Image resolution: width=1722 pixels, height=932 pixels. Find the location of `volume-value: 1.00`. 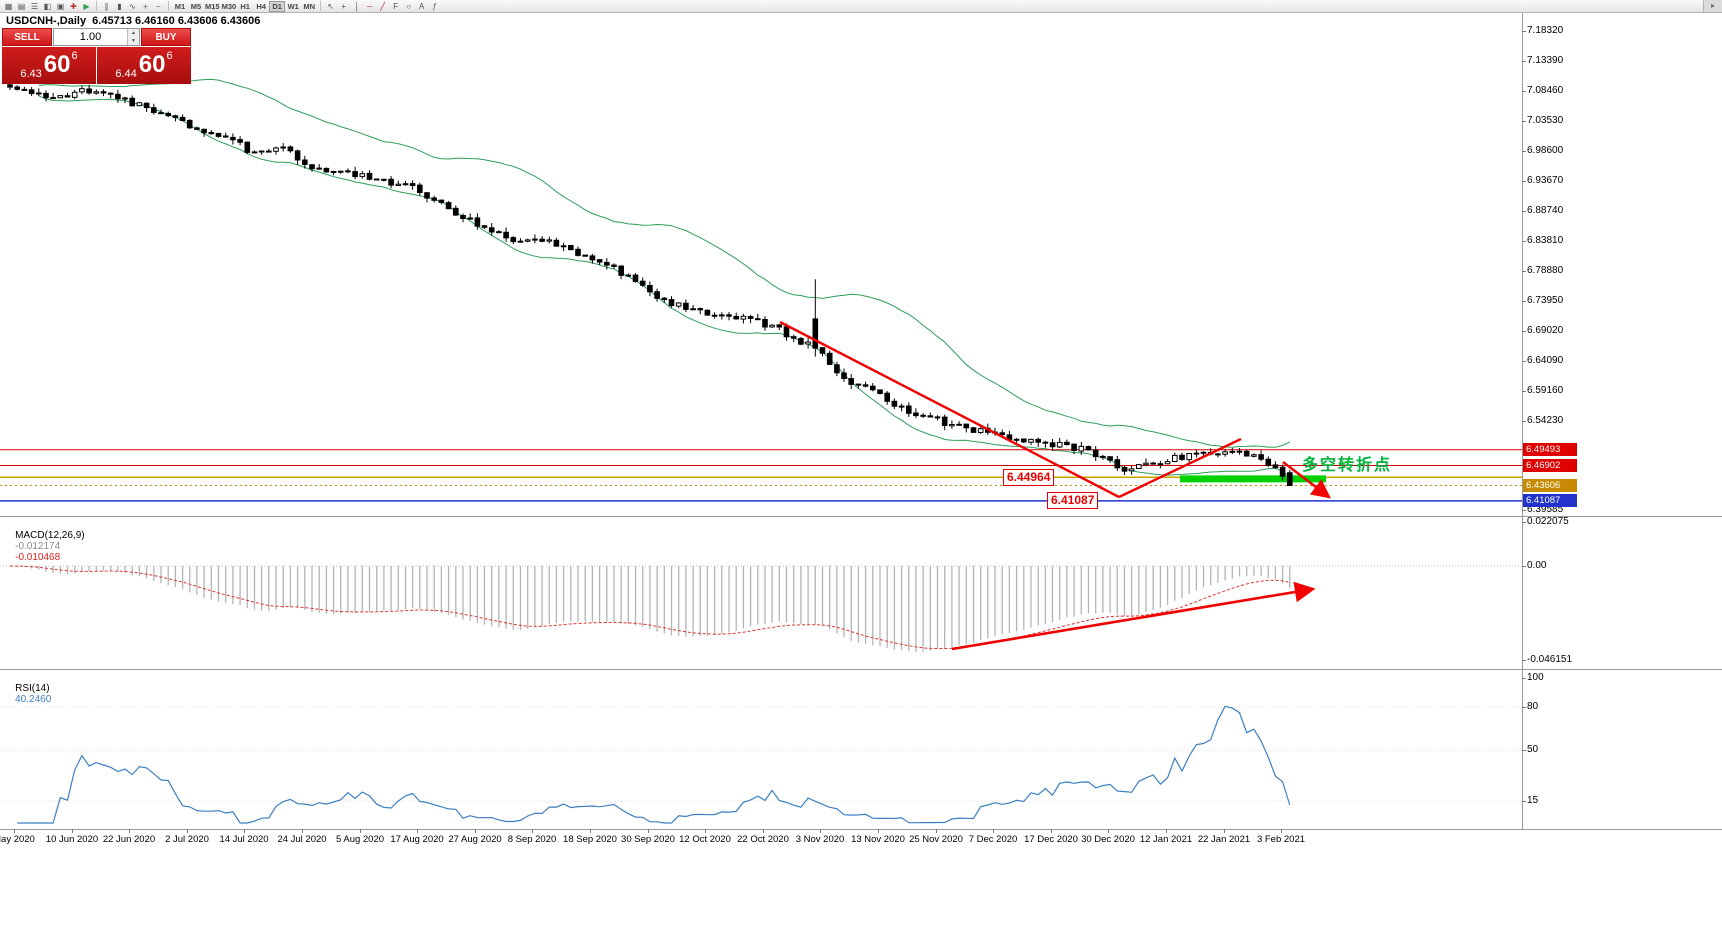

volume-value: 1.00 is located at coordinates (90, 37).